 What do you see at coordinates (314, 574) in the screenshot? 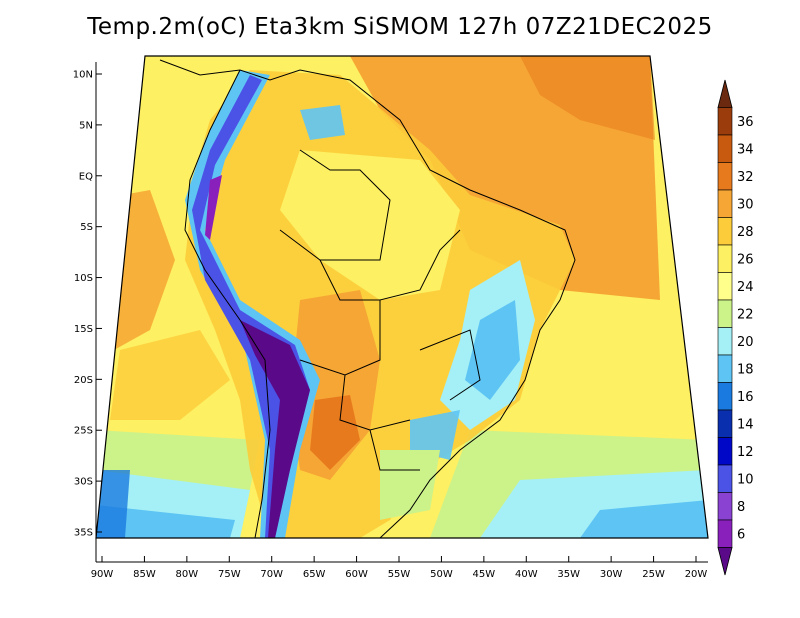
I see `lon-tick-label: 65W` at bounding box center [314, 574].